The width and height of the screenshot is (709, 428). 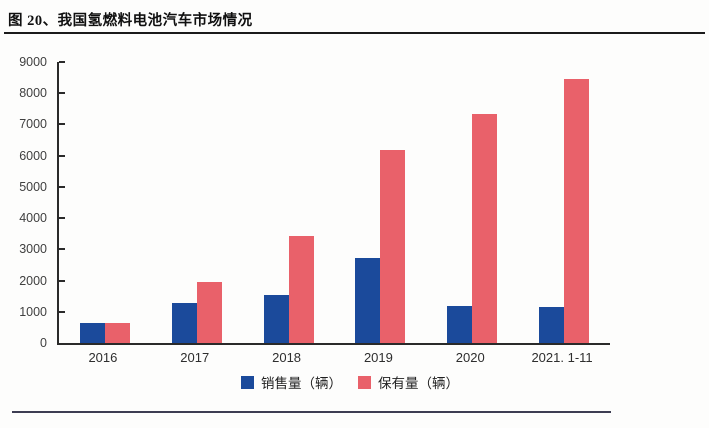 I want to click on x-axis-labels: 2016 2017 2018 2019 2020 2021. 1-11, so click(x=332, y=357).